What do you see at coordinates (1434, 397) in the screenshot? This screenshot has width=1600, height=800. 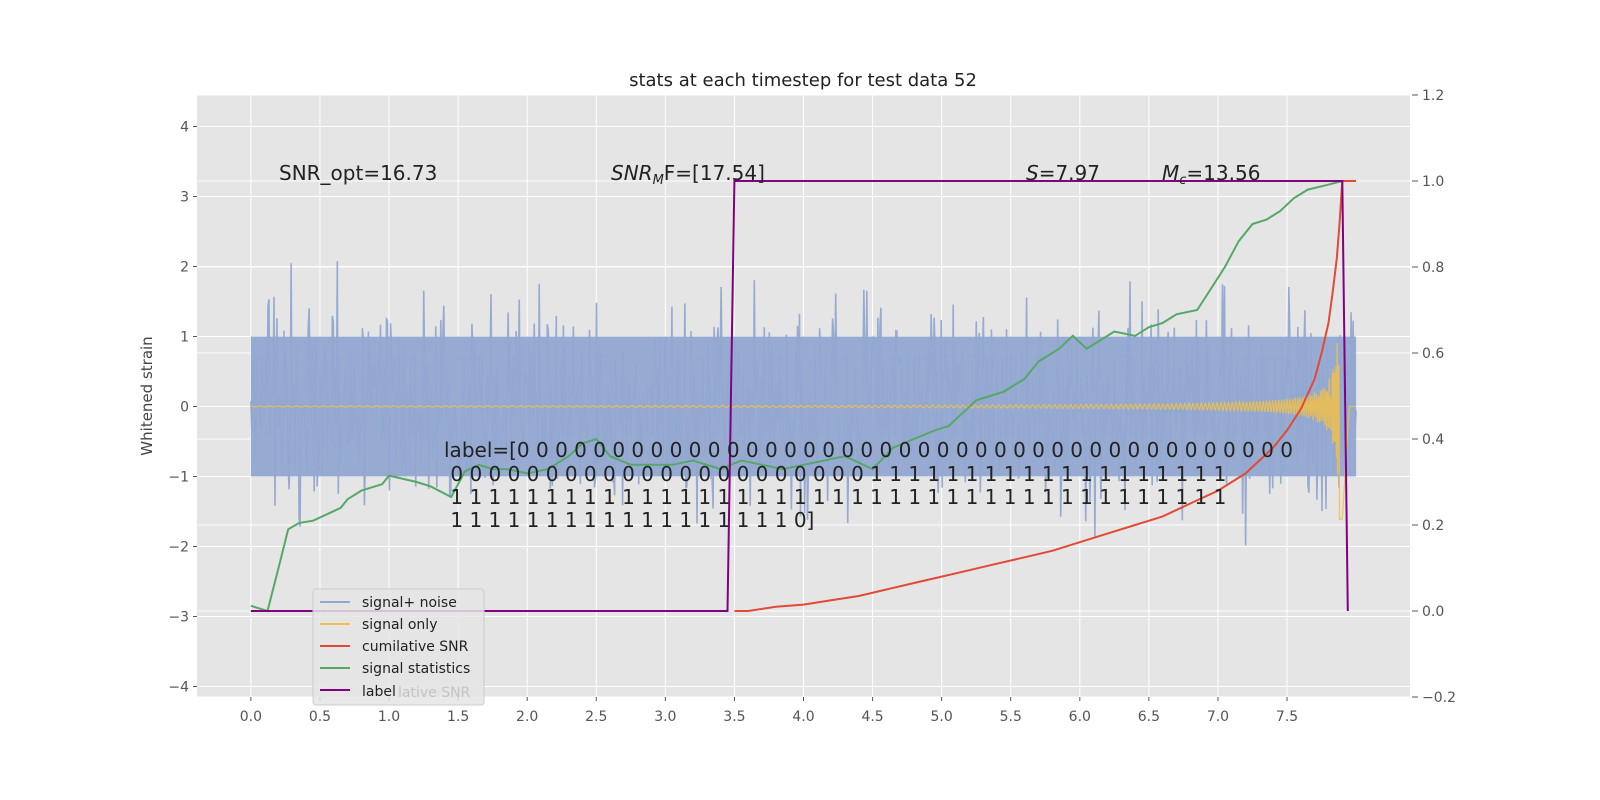 I see `y2-axis-ticks: 1.2 1.0 0.8 0.6 0.4 0.2 0.0 −0.2` at bounding box center [1434, 397].